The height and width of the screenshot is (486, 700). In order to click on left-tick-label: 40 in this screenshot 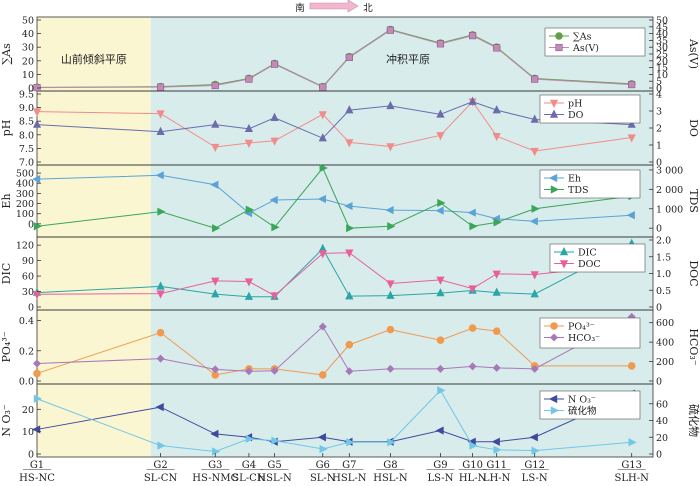, I will do `click(28, 34)`.